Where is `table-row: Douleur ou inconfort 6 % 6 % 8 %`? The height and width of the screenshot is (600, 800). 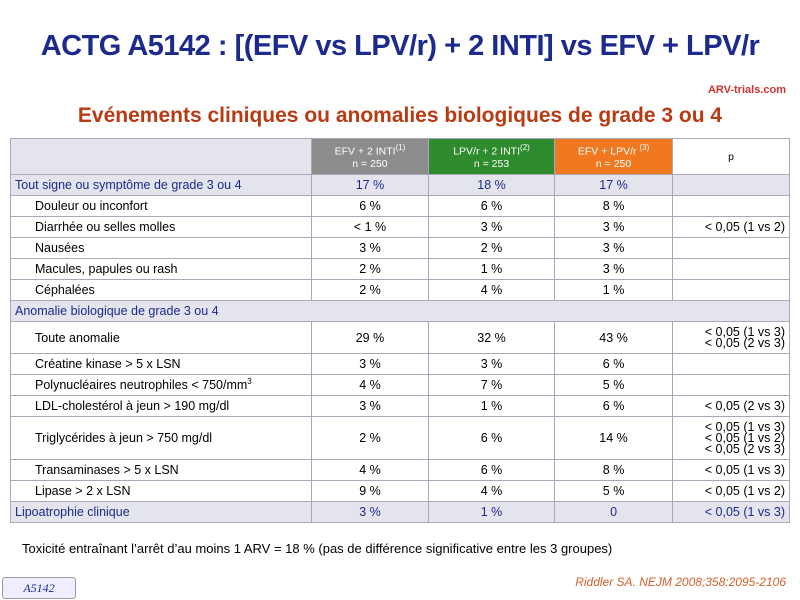
table-row: Douleur ou inconfort 6 % 6 % 8 % is located at coordinates (400, 206).